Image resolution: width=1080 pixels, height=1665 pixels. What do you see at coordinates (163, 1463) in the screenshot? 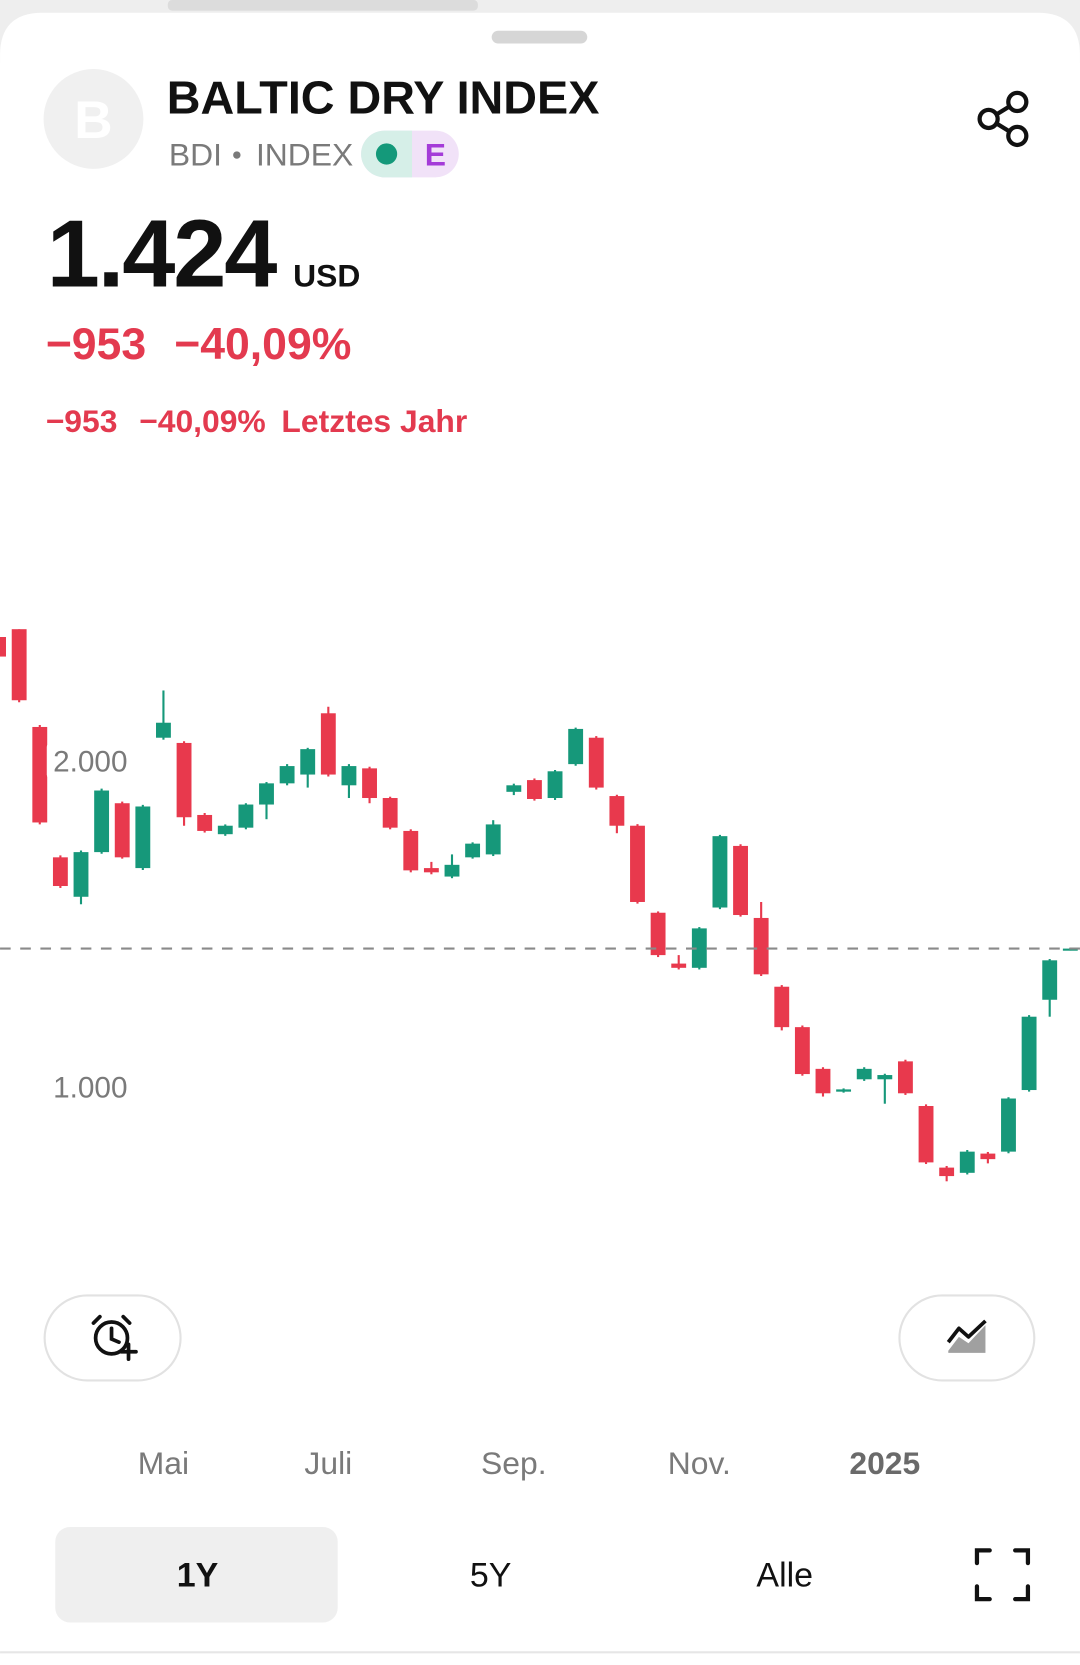
I see `x-tick-label: Mai` at bounding box center [163, 1463].